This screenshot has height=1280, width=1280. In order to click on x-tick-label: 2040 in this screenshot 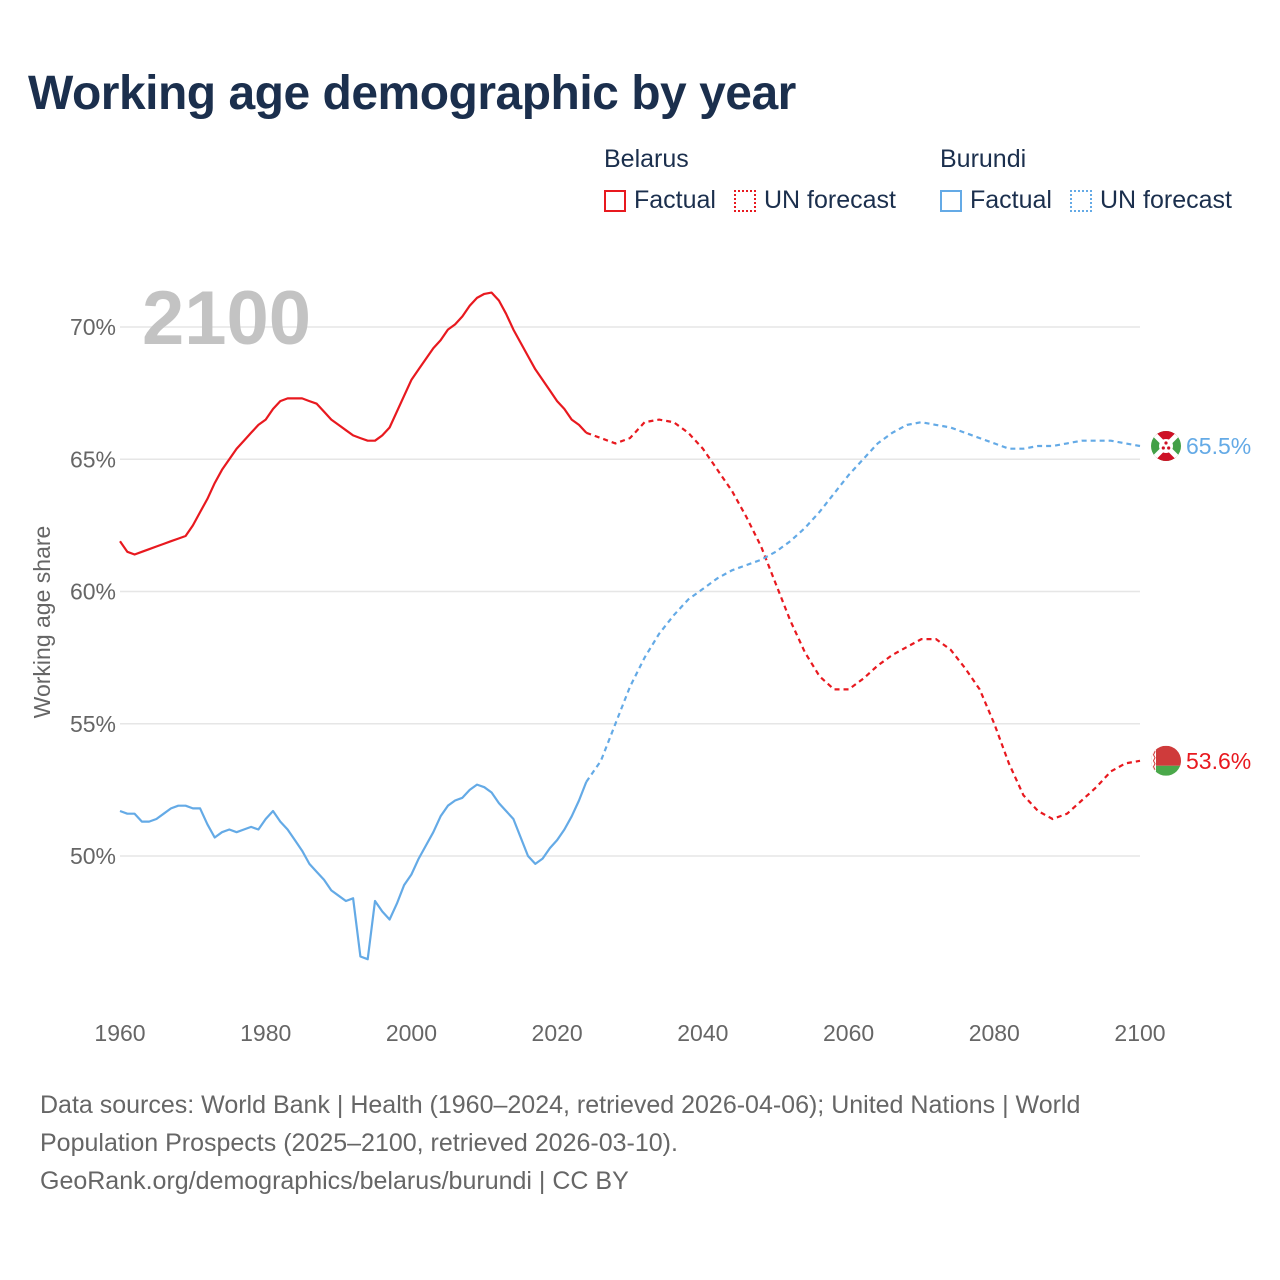, I will do `click(702, 1033)`.